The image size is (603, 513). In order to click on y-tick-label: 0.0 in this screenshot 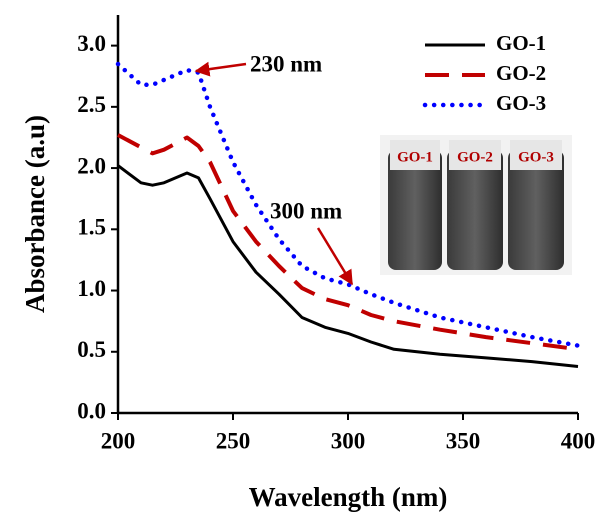, I will do `click(91, 410)`.